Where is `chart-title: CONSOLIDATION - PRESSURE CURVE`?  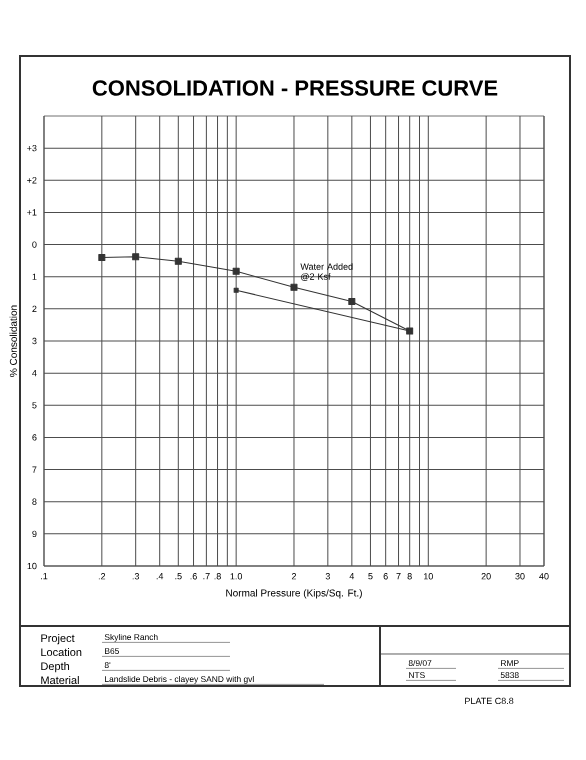 chart-title: CONSOLIDATION - PRESSURE CURVE is located at coordinates (295, 88).